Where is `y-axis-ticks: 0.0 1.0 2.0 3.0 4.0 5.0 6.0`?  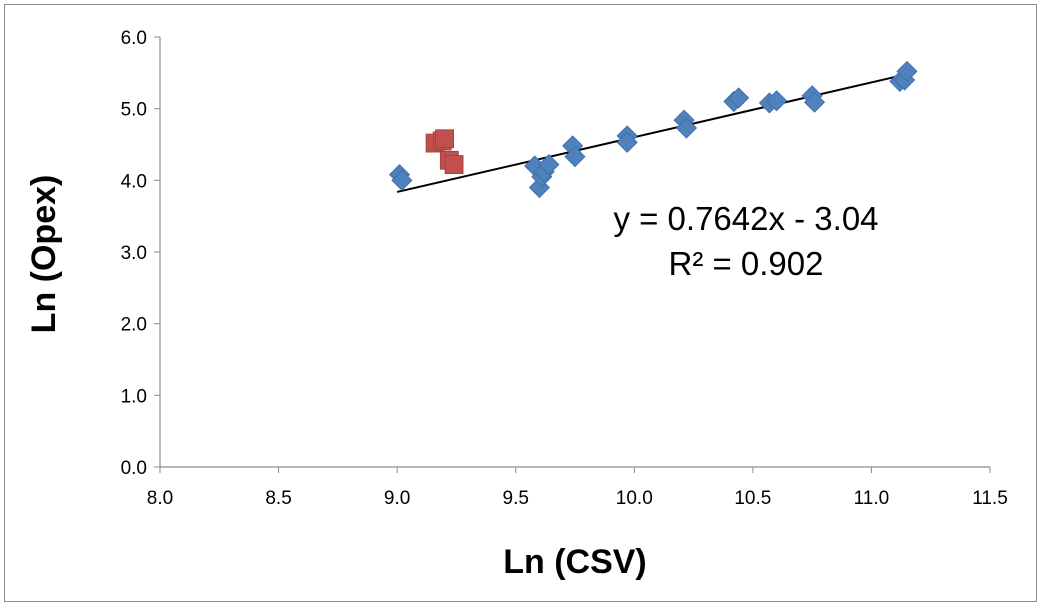
y-axis-ticks: 0.0 1.0 2.0 3.0 4.0 5.0 6.0 is located at coordinates (140, 253).